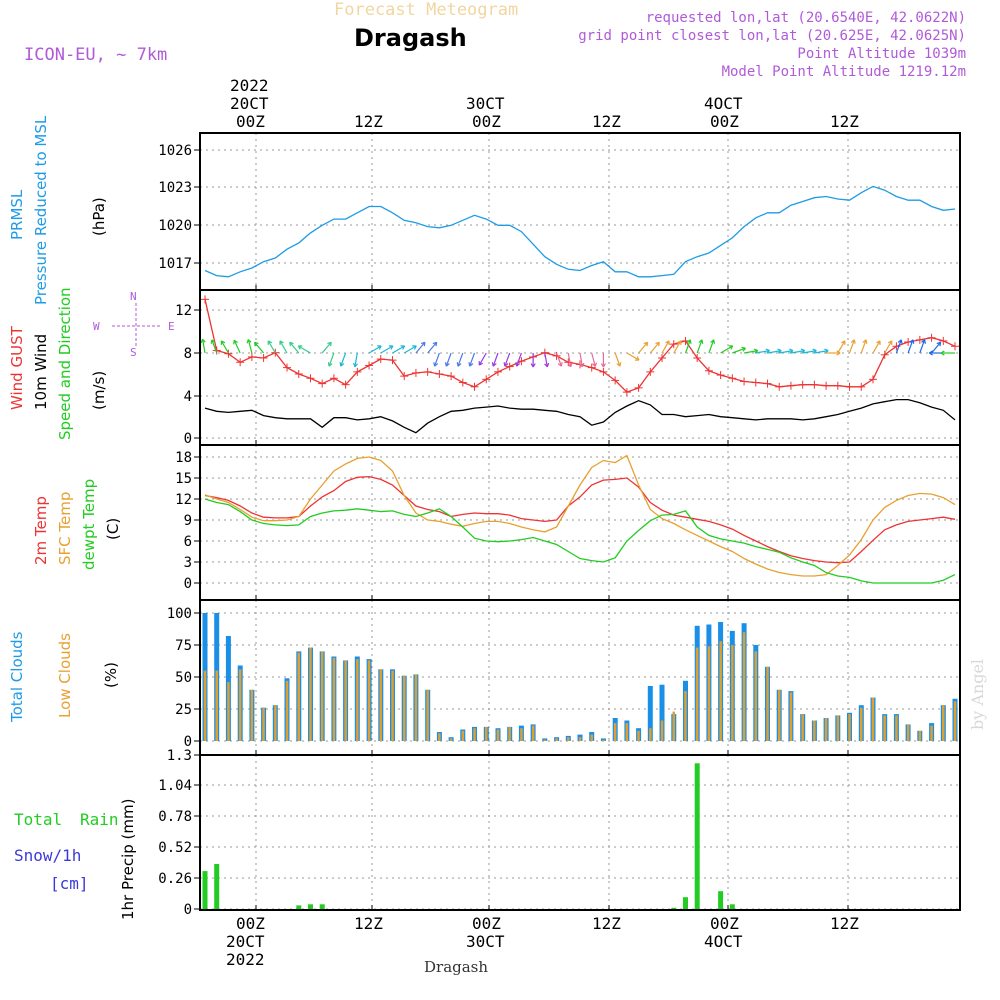 The image size is (1000, 1000). Describe the element at coordinates (723, 103) in the screenshot. I see `top-date-label: 4OCT` at that location.